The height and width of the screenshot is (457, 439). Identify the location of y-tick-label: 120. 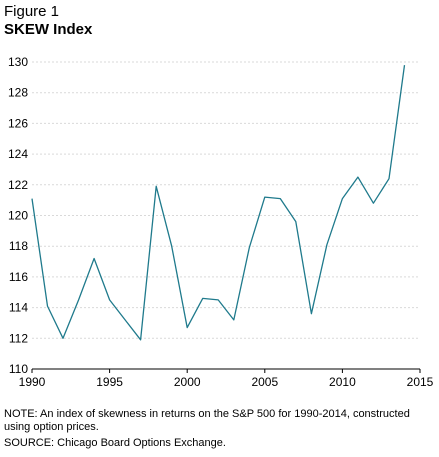
(18, 216).